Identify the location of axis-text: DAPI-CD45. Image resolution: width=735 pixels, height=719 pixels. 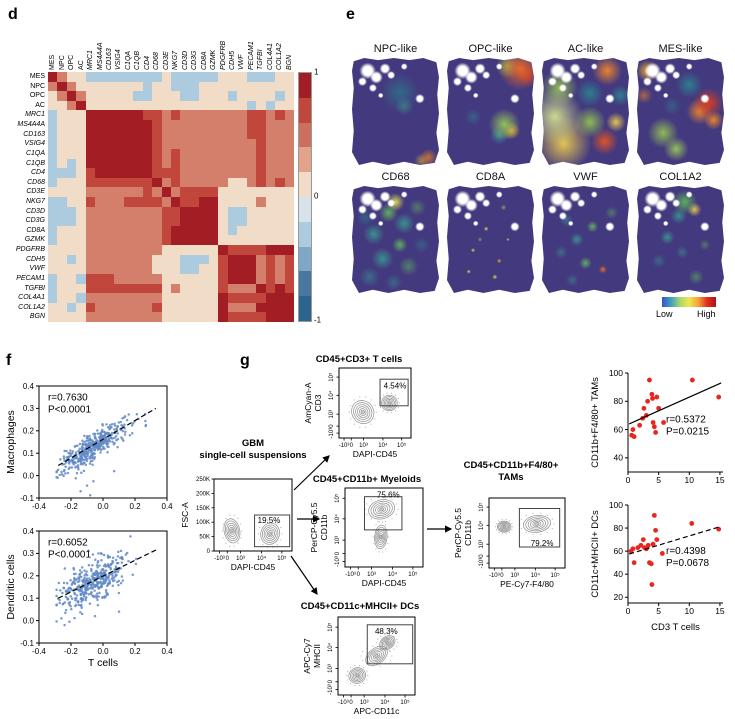
(384, 583).